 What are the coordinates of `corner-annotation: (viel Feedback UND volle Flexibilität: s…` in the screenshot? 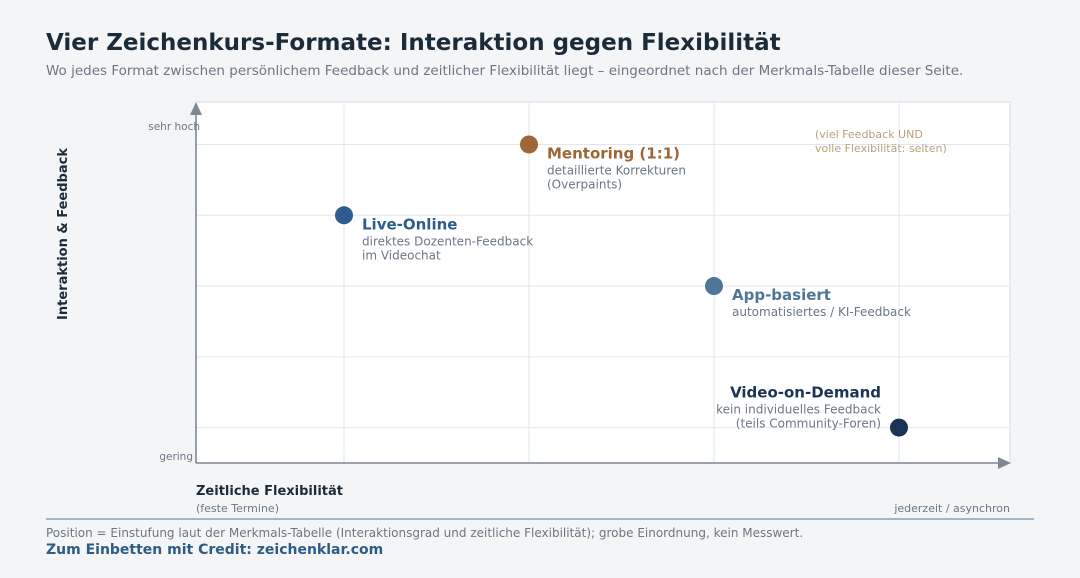 It's located at (881, 141).